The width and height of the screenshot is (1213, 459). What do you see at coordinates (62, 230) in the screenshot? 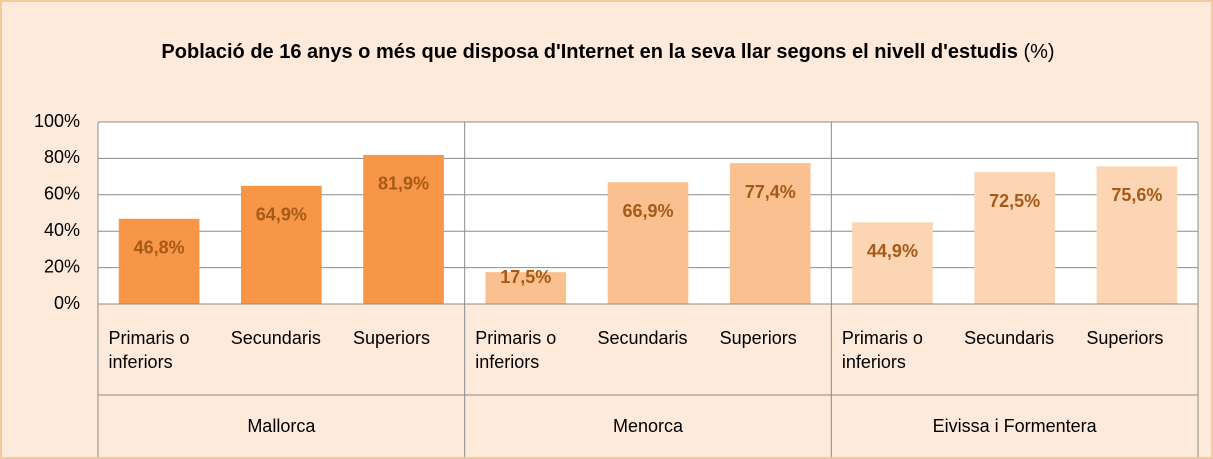
I see `y-tick-label: 40%` at bounding box center [62, 230].